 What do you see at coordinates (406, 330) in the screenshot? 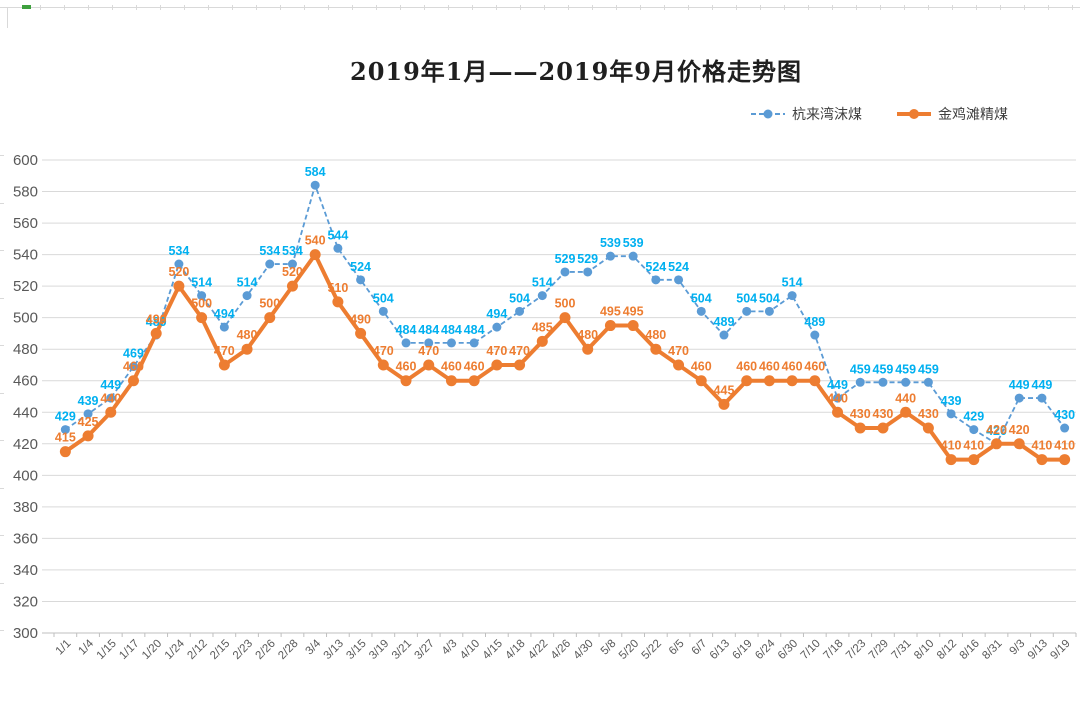
I see `blue-data-label: 484` at bounding box center [406, 330].